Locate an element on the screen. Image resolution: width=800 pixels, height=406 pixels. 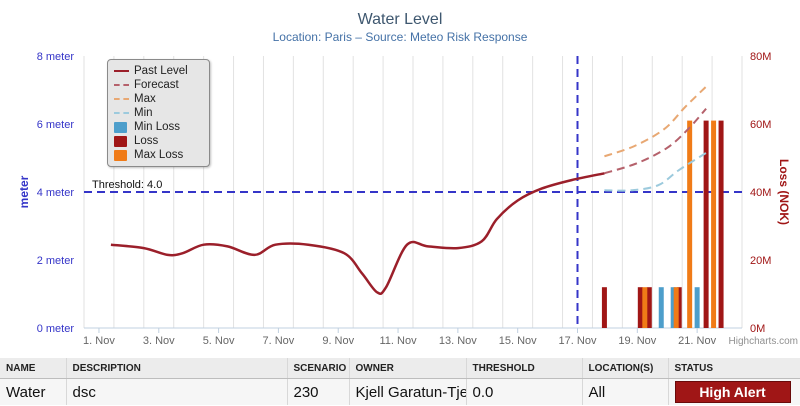
legend-item-max: Max is located at coordinates (135, 99).